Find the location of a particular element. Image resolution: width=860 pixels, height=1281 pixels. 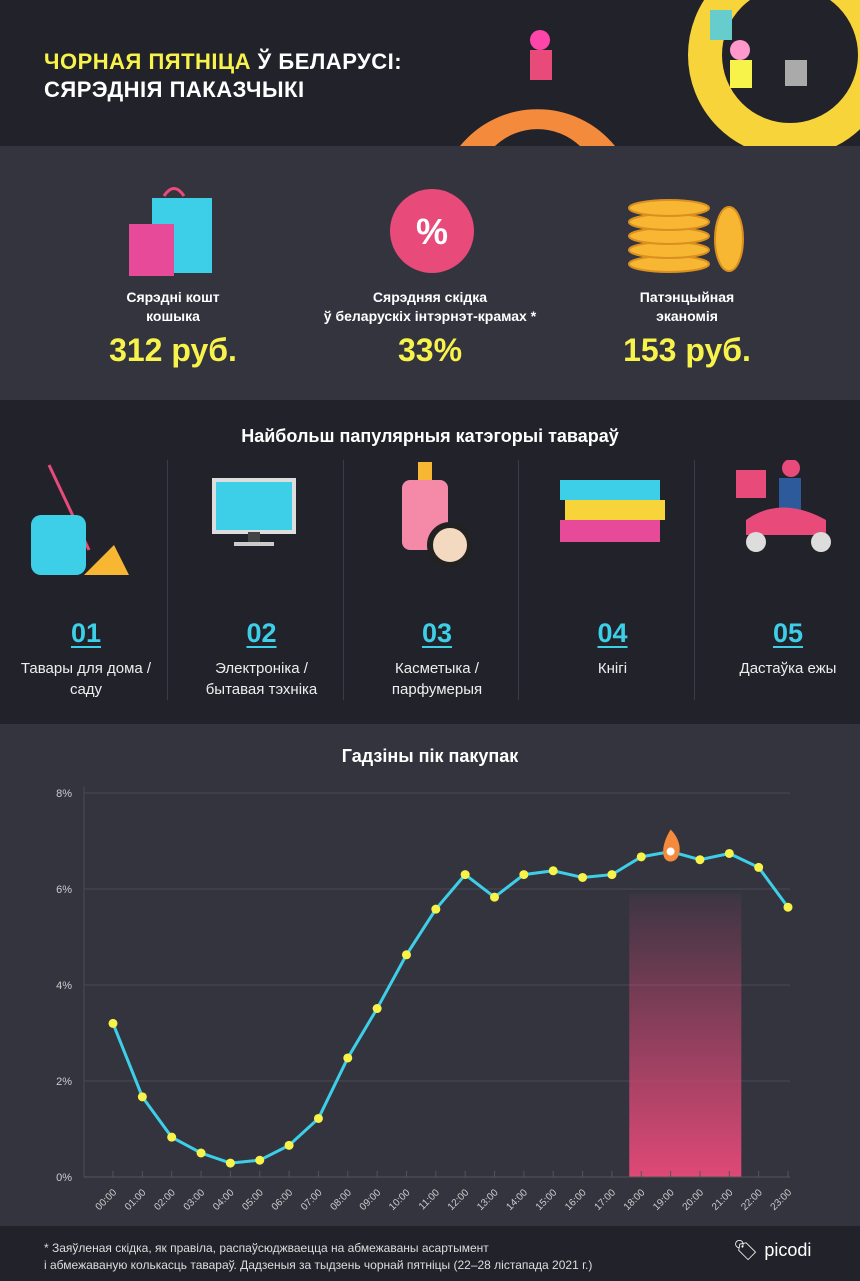

fire-icon is located at coordinates (671, 845).